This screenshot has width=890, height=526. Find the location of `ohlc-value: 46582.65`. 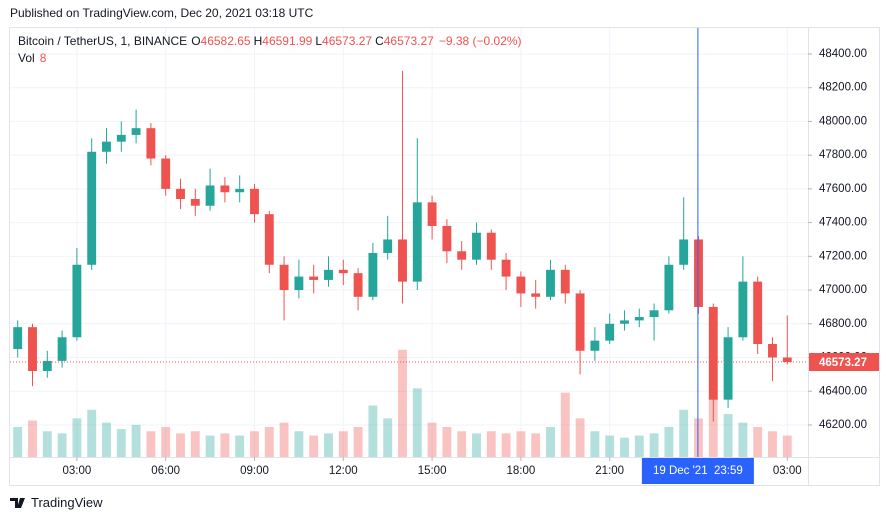

ohlc-value: 46582.65 is located at coordinates (226, 41).